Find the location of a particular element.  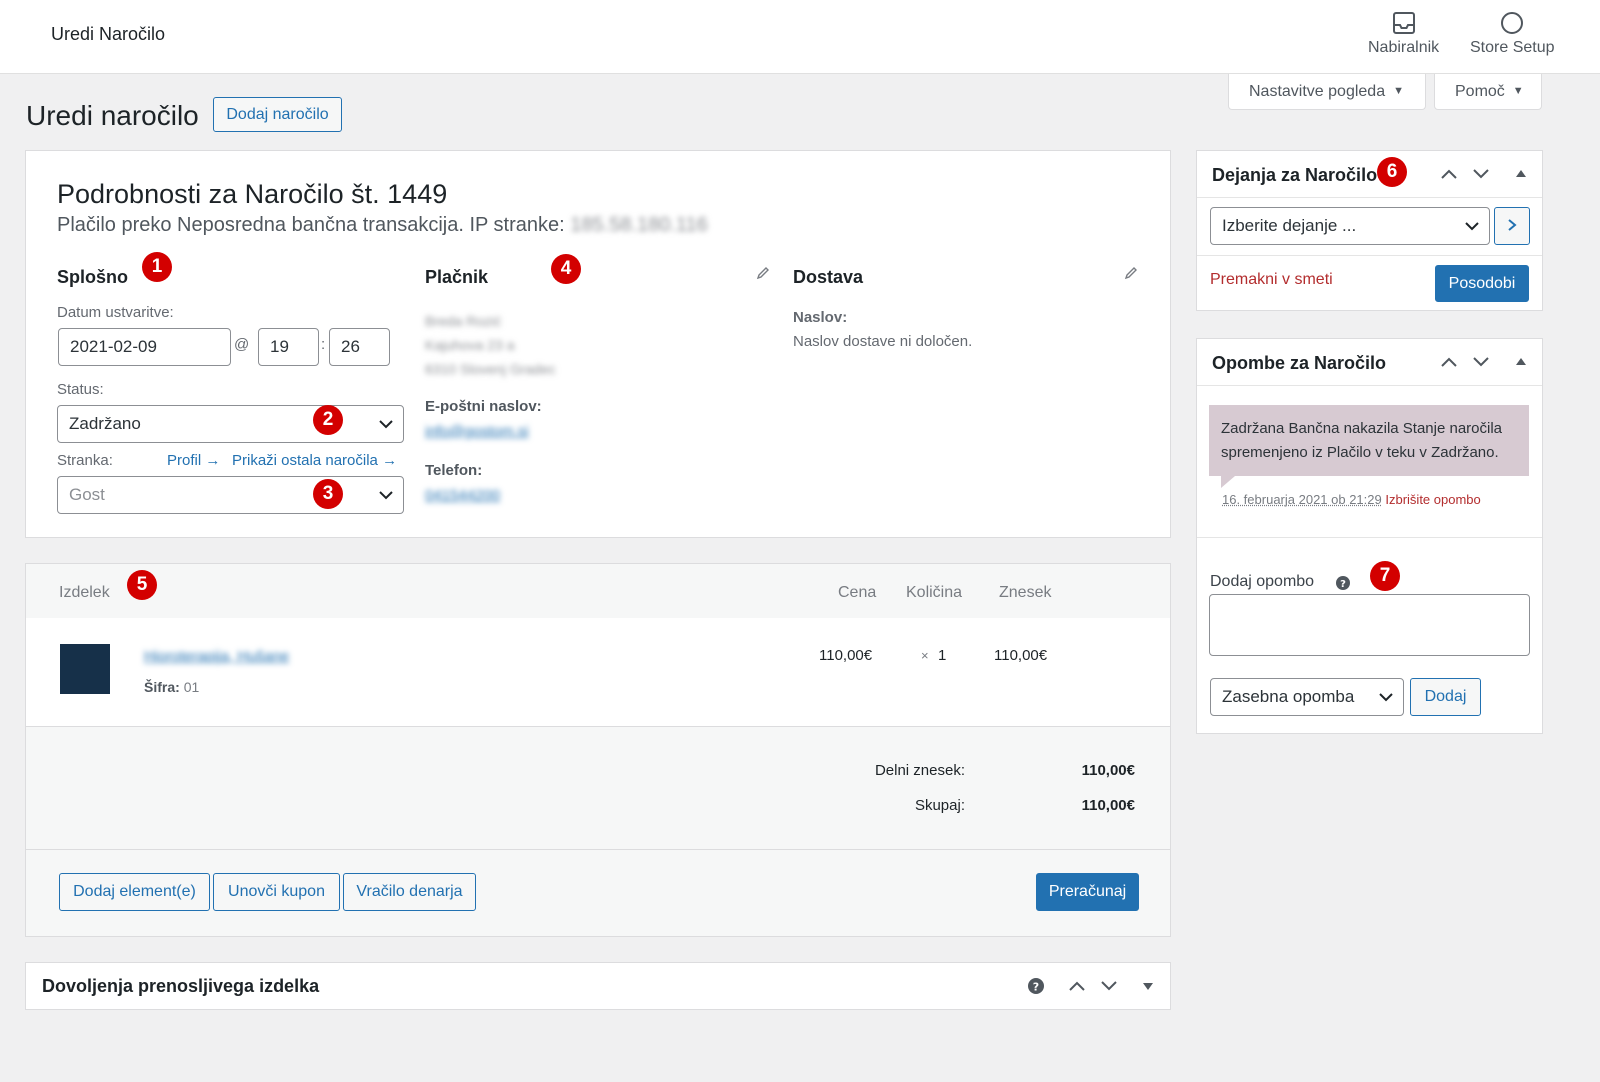

product-thumbnail is located at coordinates (85, 669).